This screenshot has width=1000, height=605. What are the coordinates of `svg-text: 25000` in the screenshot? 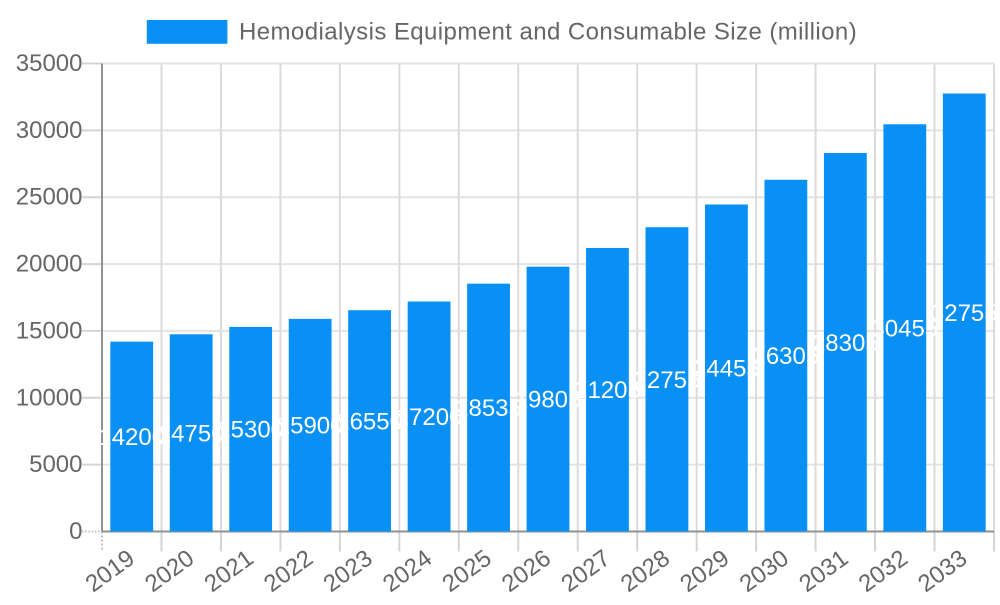 It's located at (49, 197).